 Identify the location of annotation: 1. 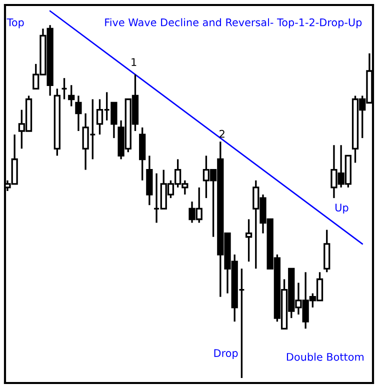
(134, 62).